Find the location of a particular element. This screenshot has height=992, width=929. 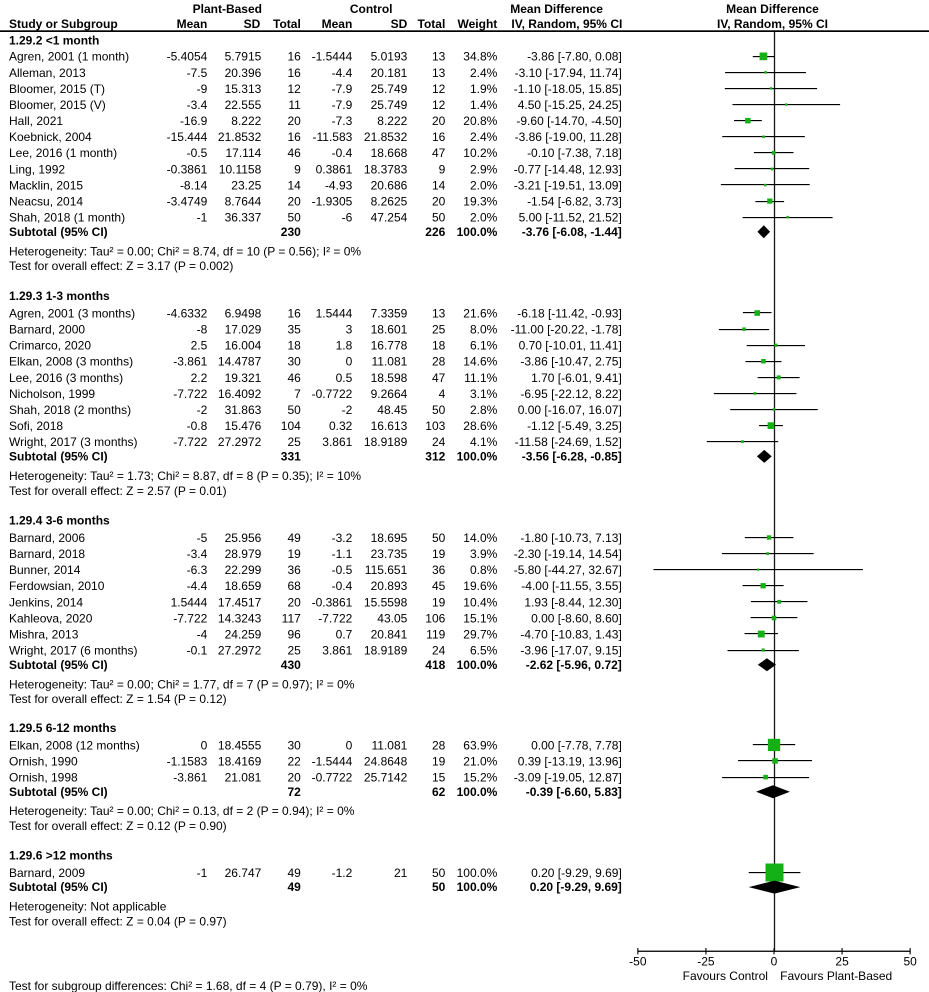

svg-text: 20.8% is located at coordinates (480, 121).